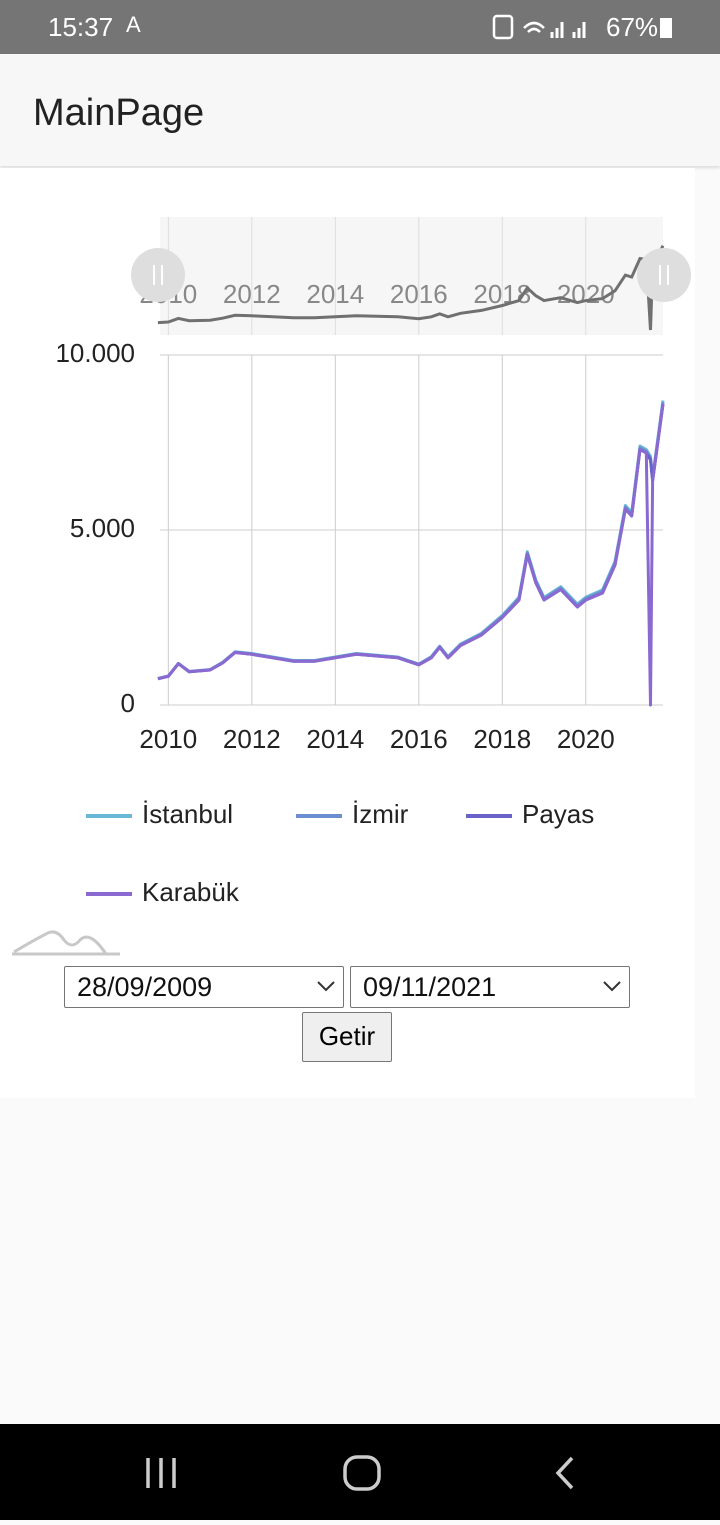 The image size is (720, 1525). Describe the element at coordinates (419, 294) in the screenshot. I see `navigator-tick-label: 2016` at that location.